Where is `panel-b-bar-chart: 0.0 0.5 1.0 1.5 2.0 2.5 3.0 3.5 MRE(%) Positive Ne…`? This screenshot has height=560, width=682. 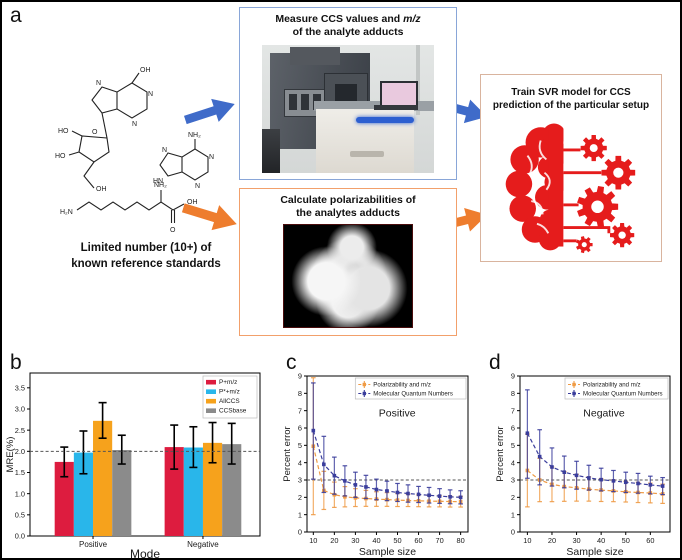 panel-b-bar-chart: 0.0 0.5 1.0 1.5 2.0 2.5 3.0 3.5 MRE(%) Positive Ne… is located at coordinates (133, 465).